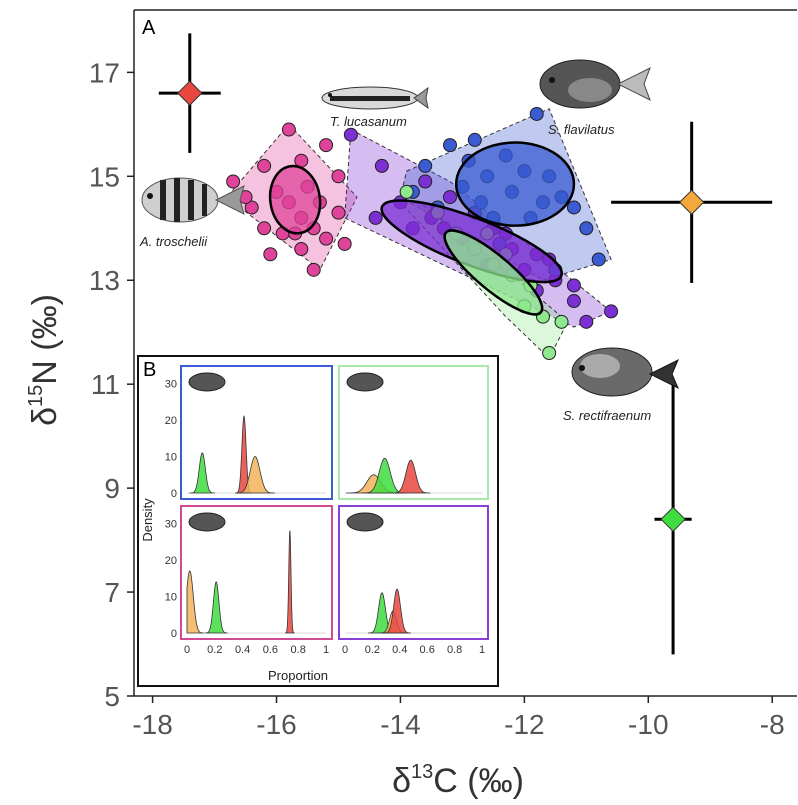  I want to click on y-ticks: 5 7 9 11 13 15 17, so click(111, 384).